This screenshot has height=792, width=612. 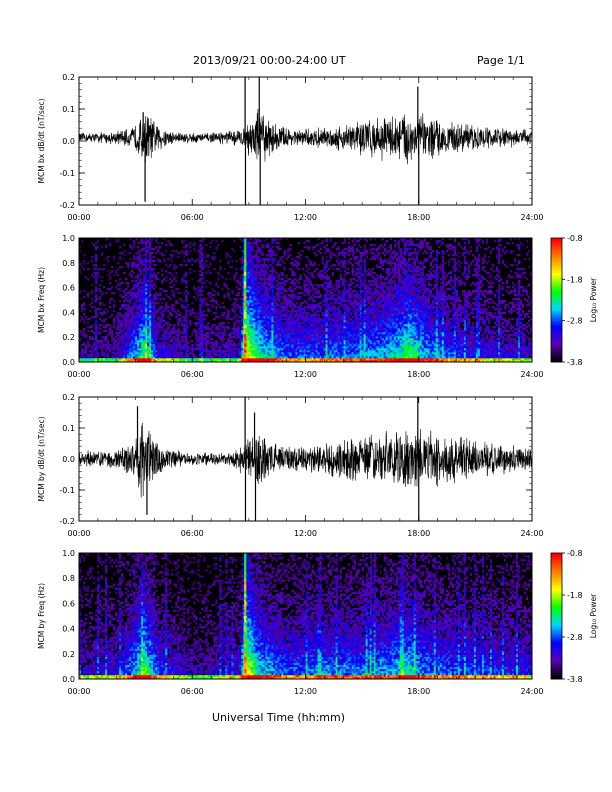 What do you see at coordinates (68, 109) in the screenshot?
I see `y-tick-label: 0.1` at bounding box center [68, 109].